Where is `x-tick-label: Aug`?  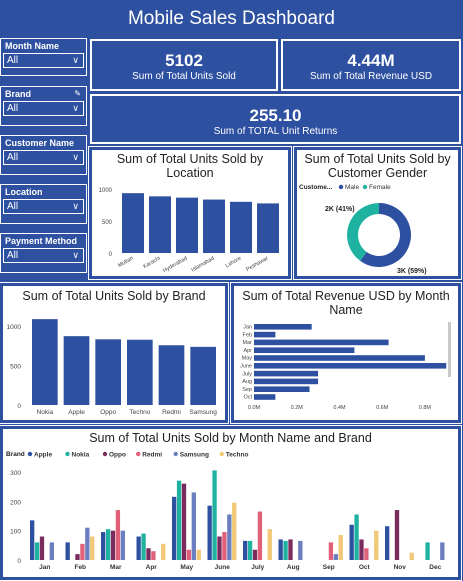
x-tick-label: Aug is located at coordinates (293, 567).